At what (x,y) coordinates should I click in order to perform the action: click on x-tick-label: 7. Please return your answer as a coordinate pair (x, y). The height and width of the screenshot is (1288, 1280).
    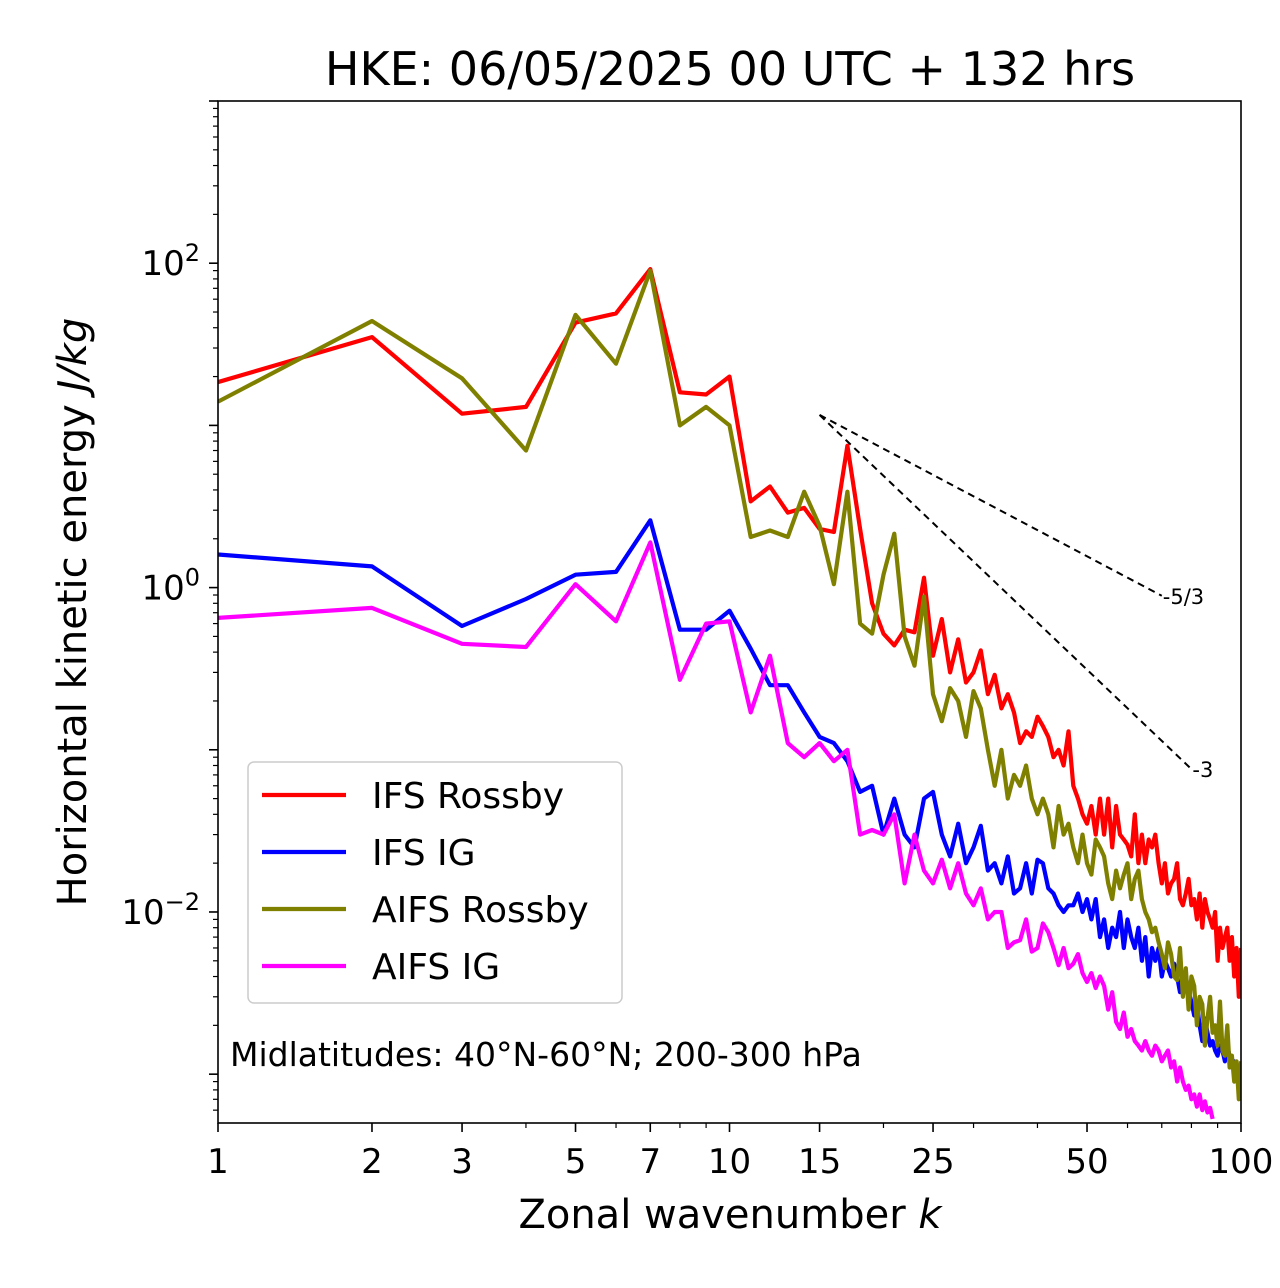
    Looking at the image, I should click on (650, 1162).